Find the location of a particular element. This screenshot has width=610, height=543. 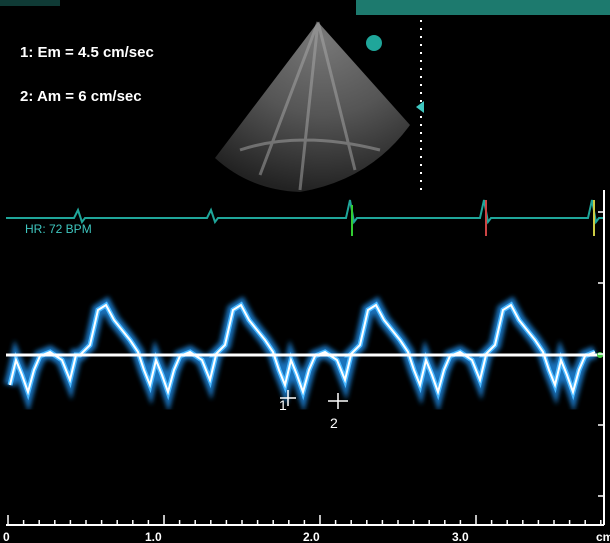

baseline-marker is located at coordinates (600, 355).